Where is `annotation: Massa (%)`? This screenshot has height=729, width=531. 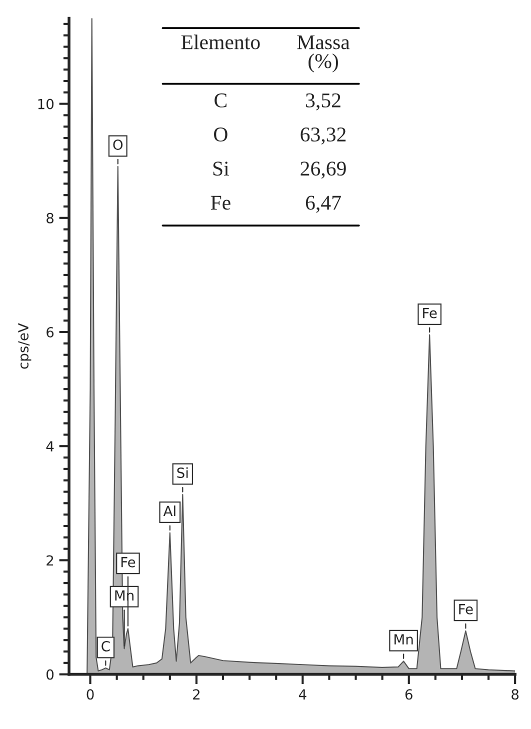
annotation: Massa (%) is located at coordinates (323, 53).